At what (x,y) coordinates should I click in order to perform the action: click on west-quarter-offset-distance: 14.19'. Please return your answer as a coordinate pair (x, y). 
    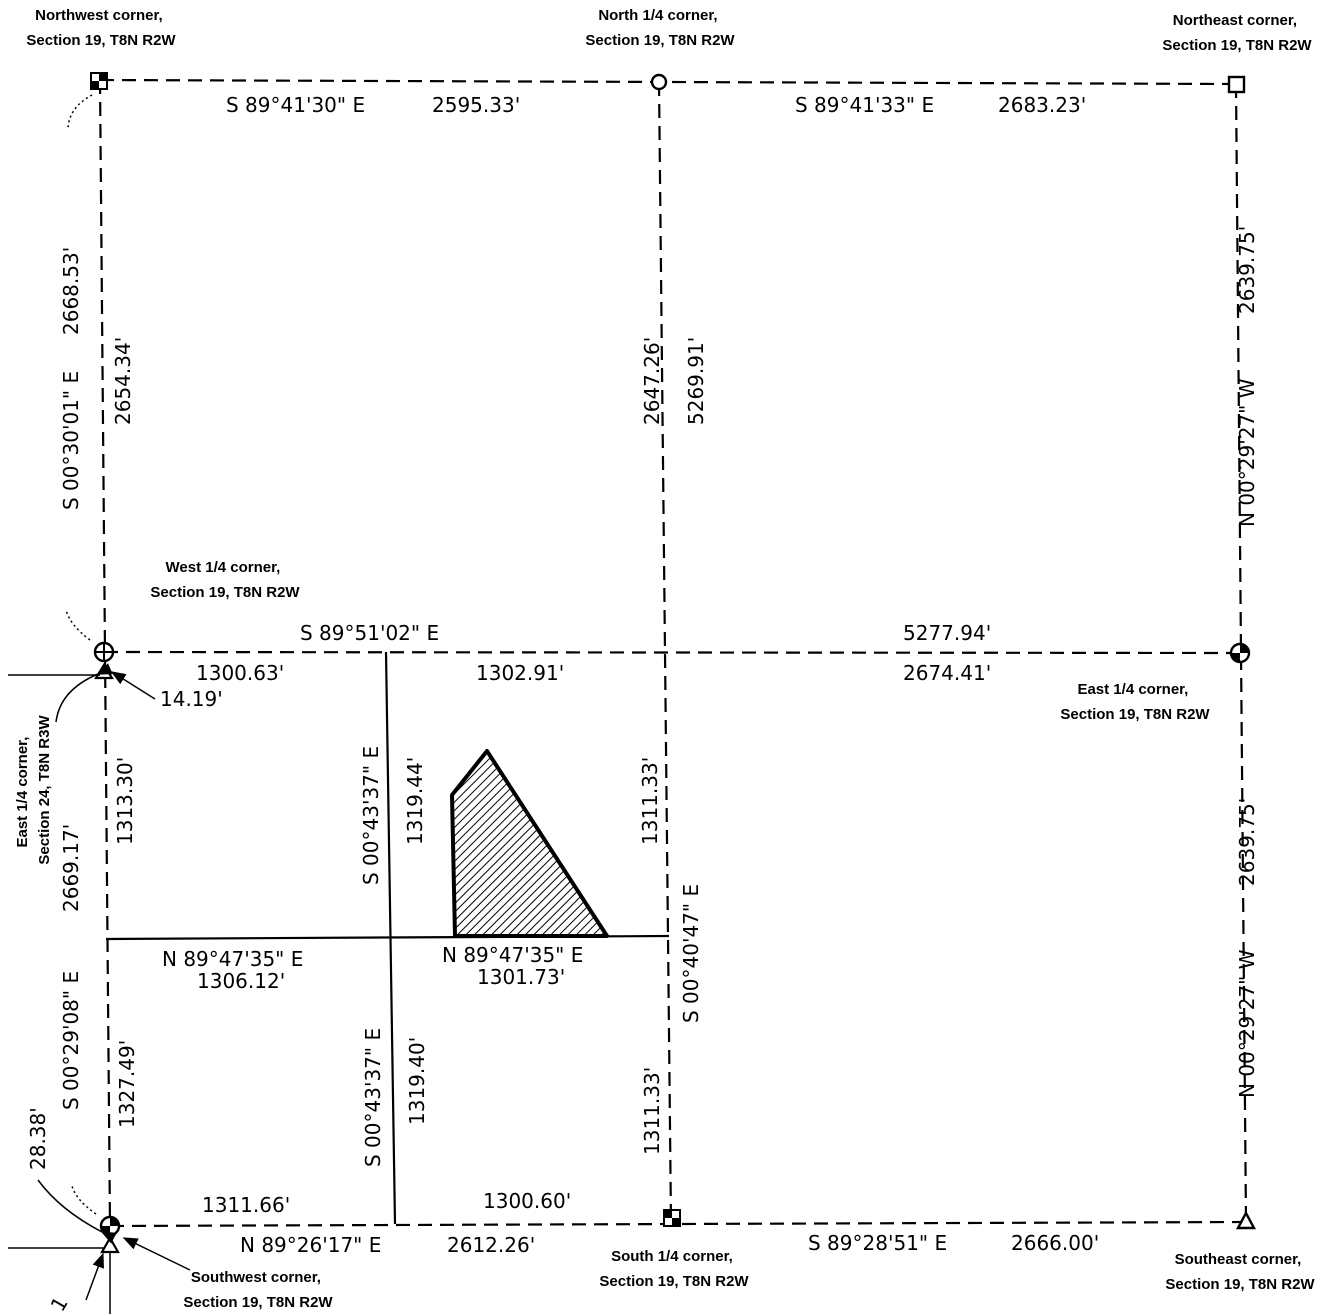
    Looking at the image, I should click on (191, 699).